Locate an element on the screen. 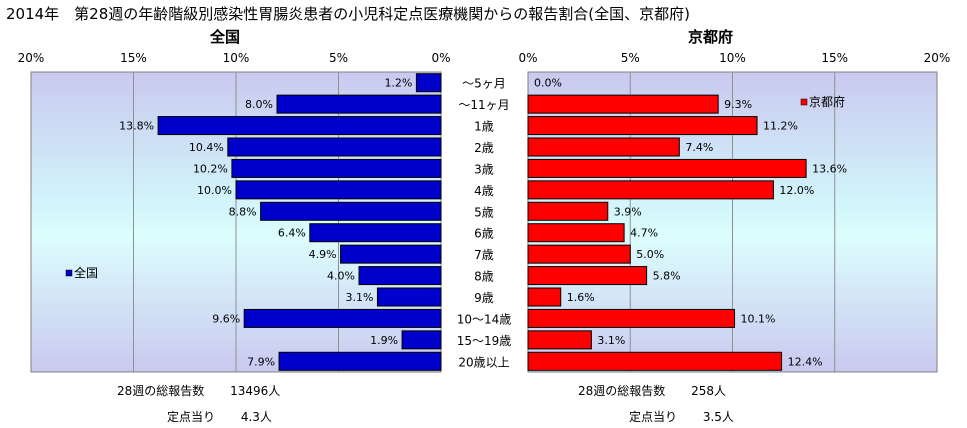 The height and width of the screenshot is (428, 967). category-label: 9歳 is located at coordinates (484, 298).